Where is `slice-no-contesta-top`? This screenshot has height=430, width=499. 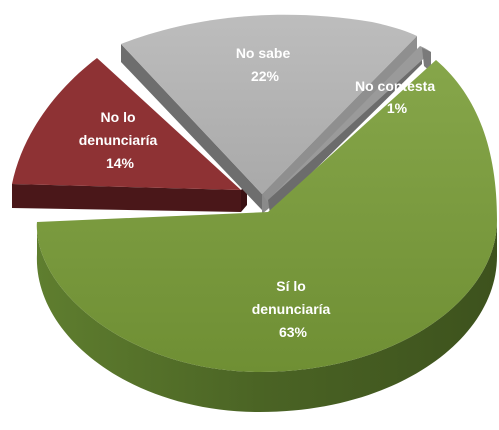
slice-no-contesta-top is located at coordinates (349, 123).